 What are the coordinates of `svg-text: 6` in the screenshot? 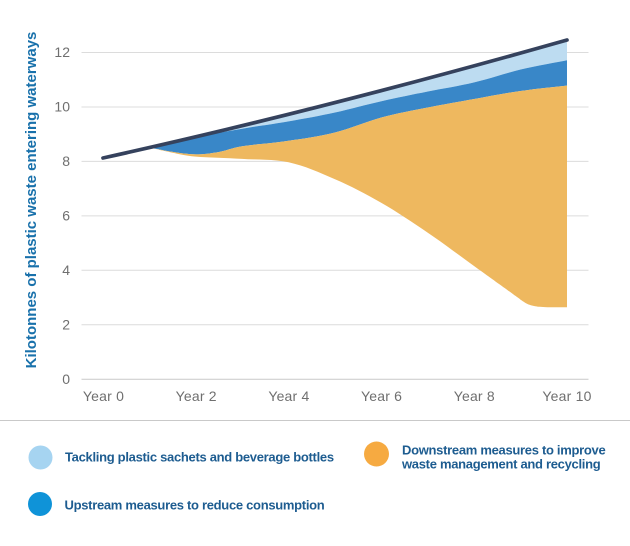 It's located at (66, 215).